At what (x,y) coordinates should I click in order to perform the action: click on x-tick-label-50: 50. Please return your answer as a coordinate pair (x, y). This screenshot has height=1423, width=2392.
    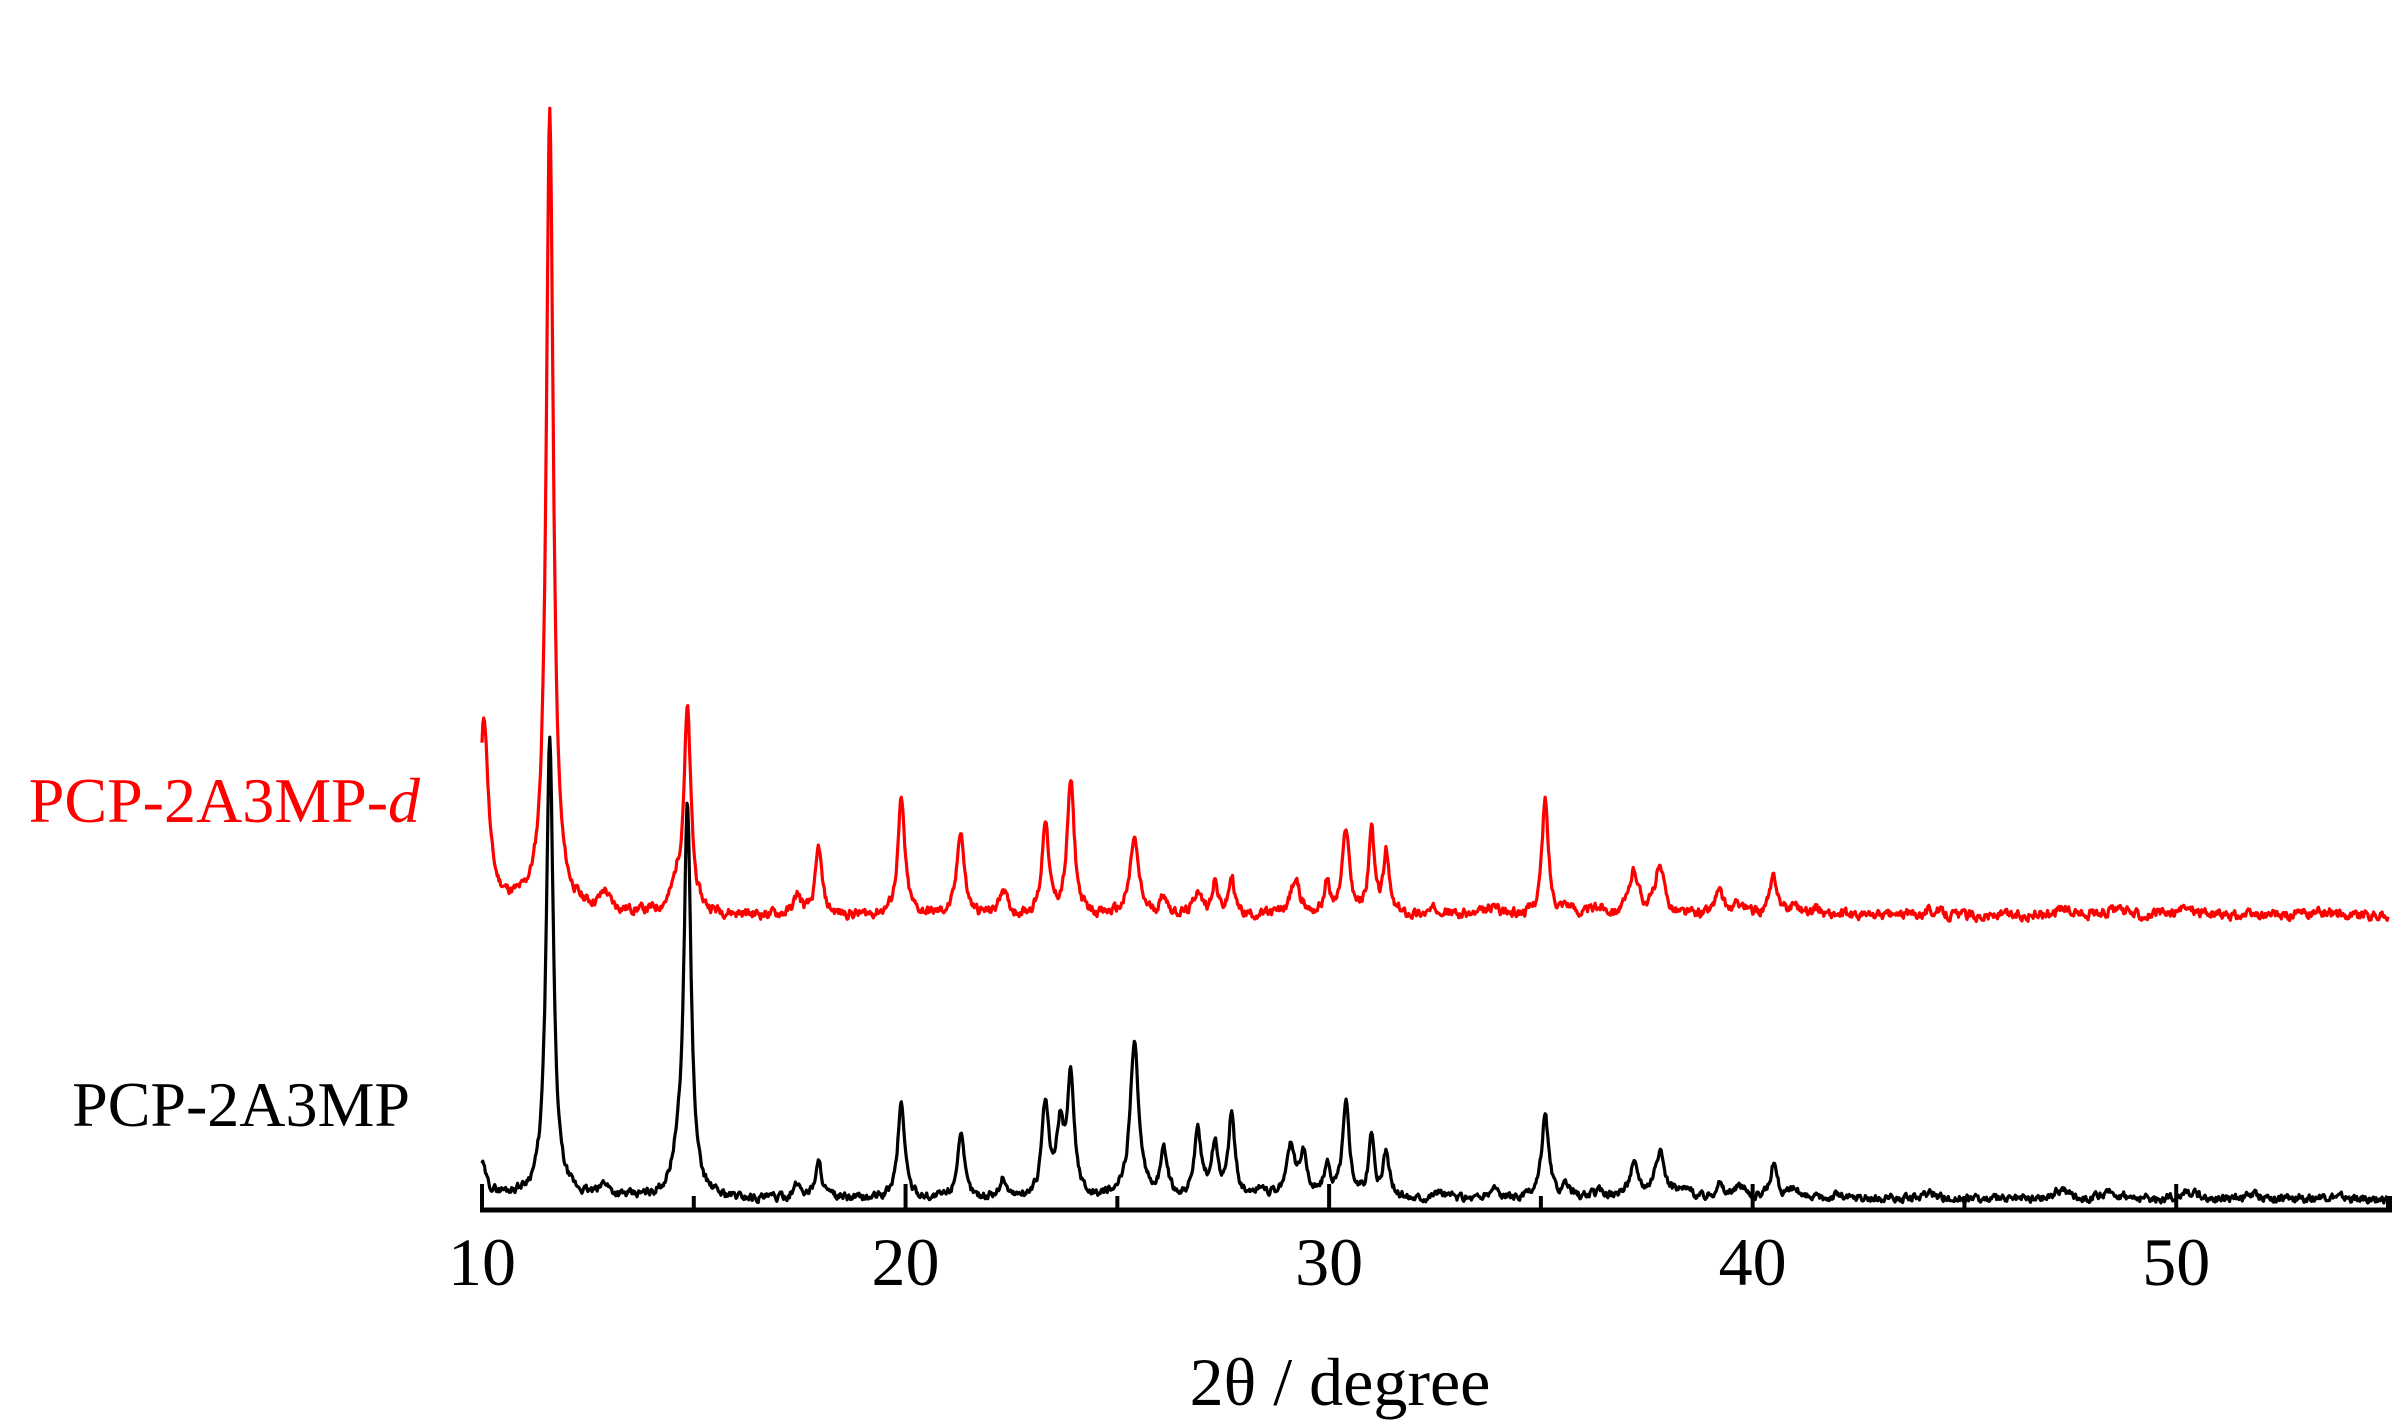
    Looking at the image, I should click on (2176, 1262).